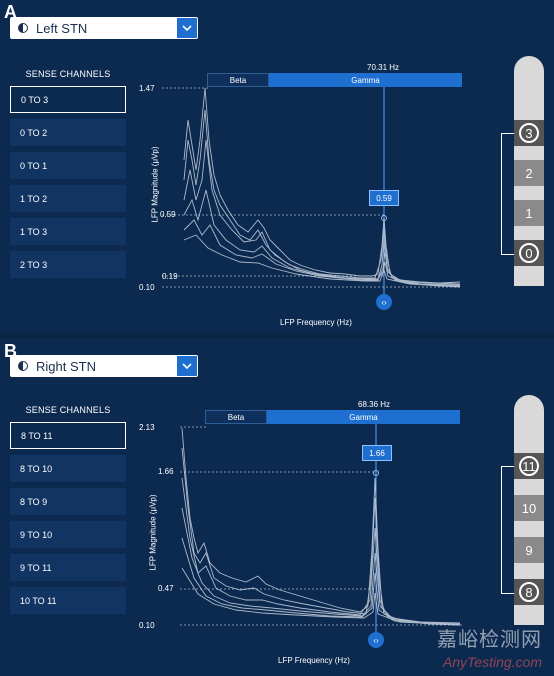 The image size is (554, 676). I want to click on lead-b: 11 10 9 8, so click(529, 510).